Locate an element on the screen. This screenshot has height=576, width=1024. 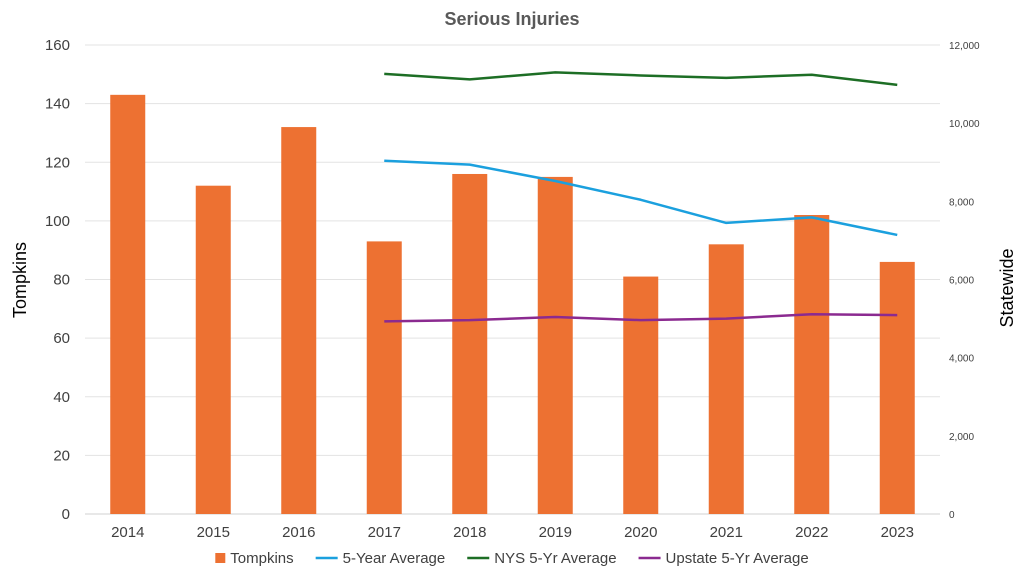
y2-tick-label: 4,000 is located at coordinates (961, 359).